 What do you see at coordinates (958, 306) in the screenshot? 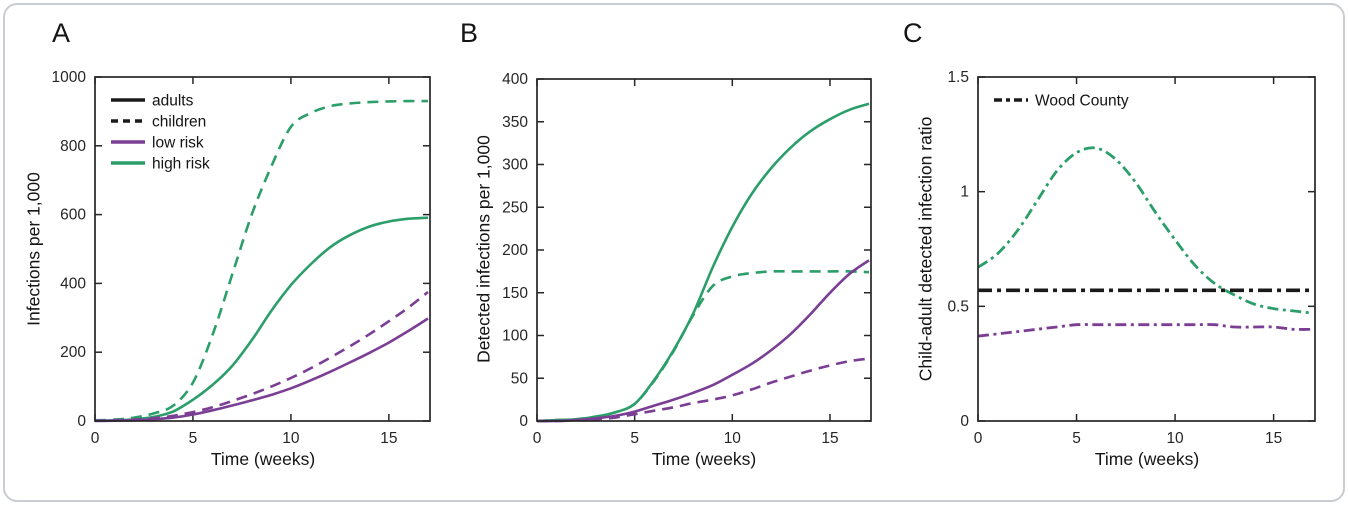
I see `y-tick-label: 0.5` at bounding box center [958, 306].